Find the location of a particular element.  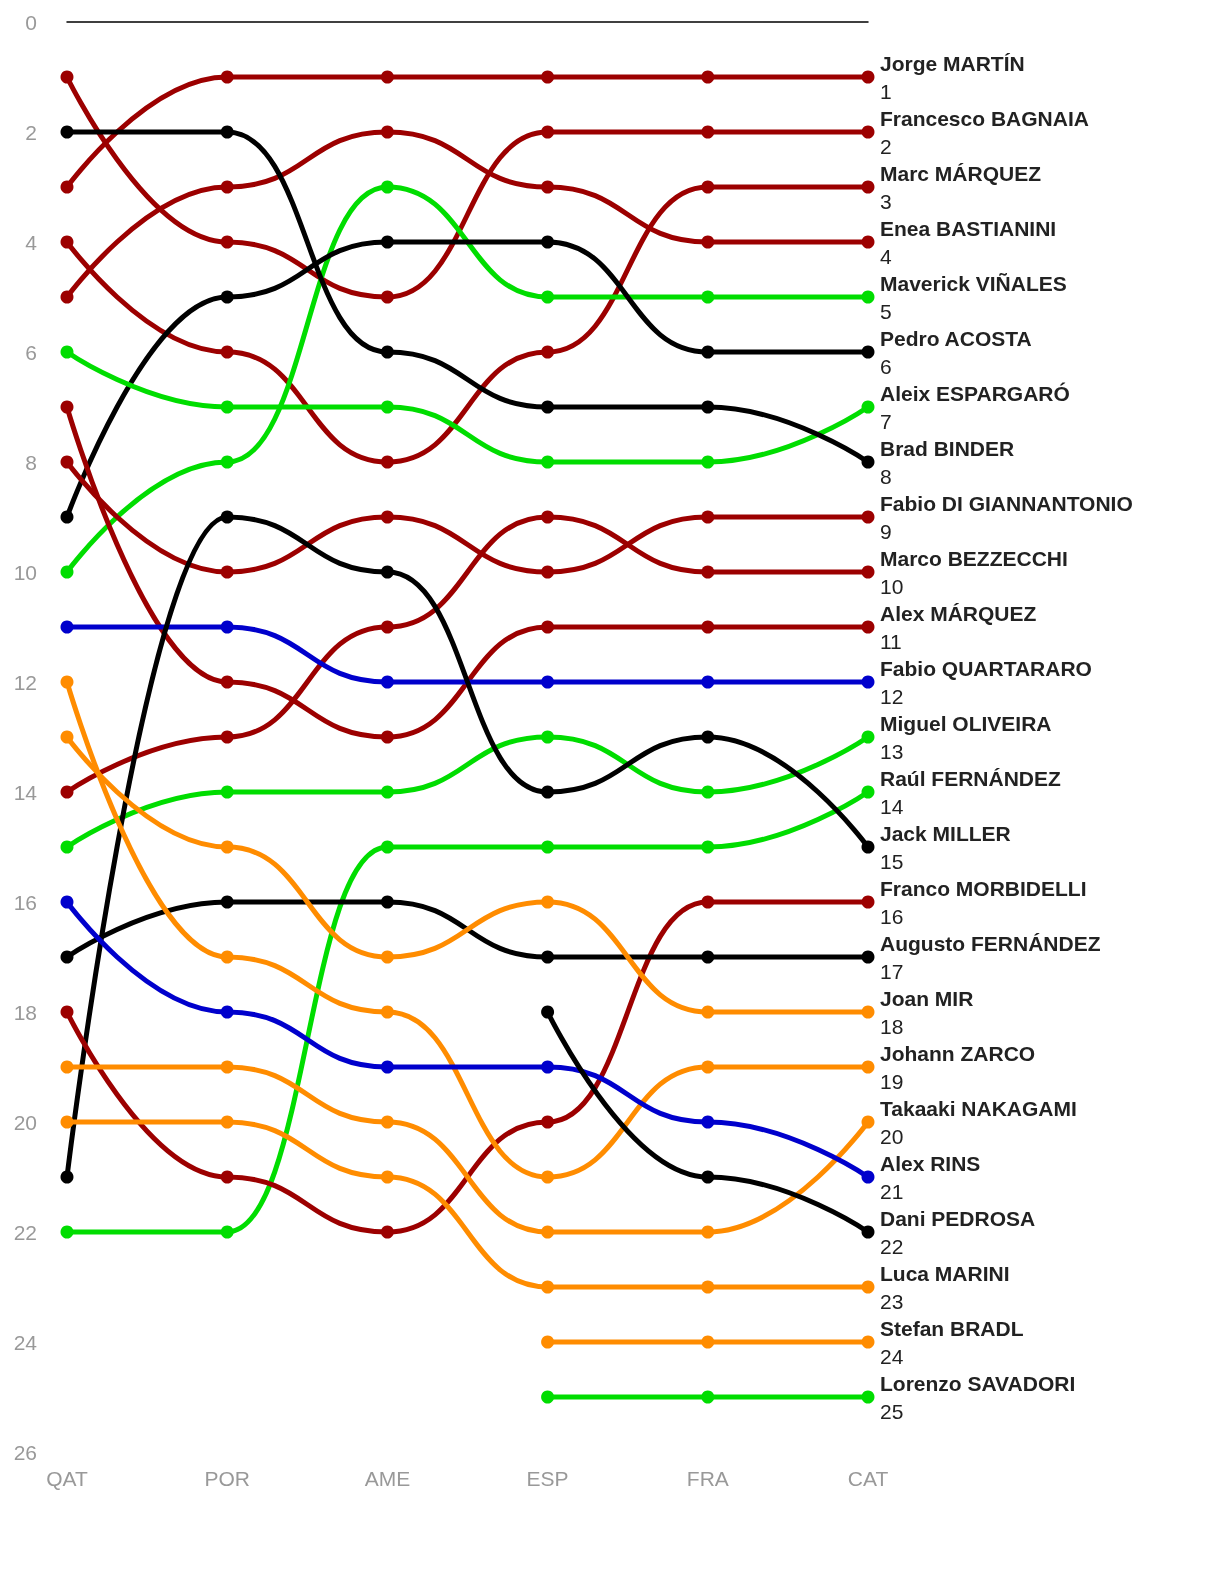

series-label: Takaaki NAKAGAMI is located at coordinates (978, 1108).